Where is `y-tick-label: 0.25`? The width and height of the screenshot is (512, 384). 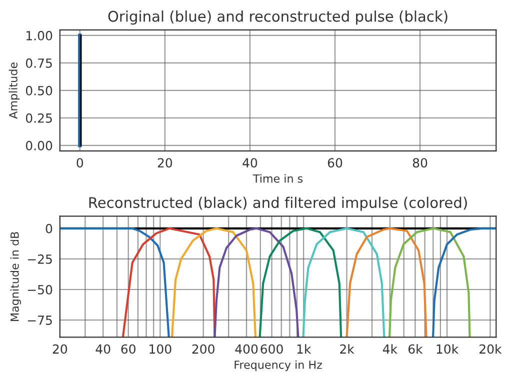 y-tick-label: 0.25 is located at coordinates (39, 118).